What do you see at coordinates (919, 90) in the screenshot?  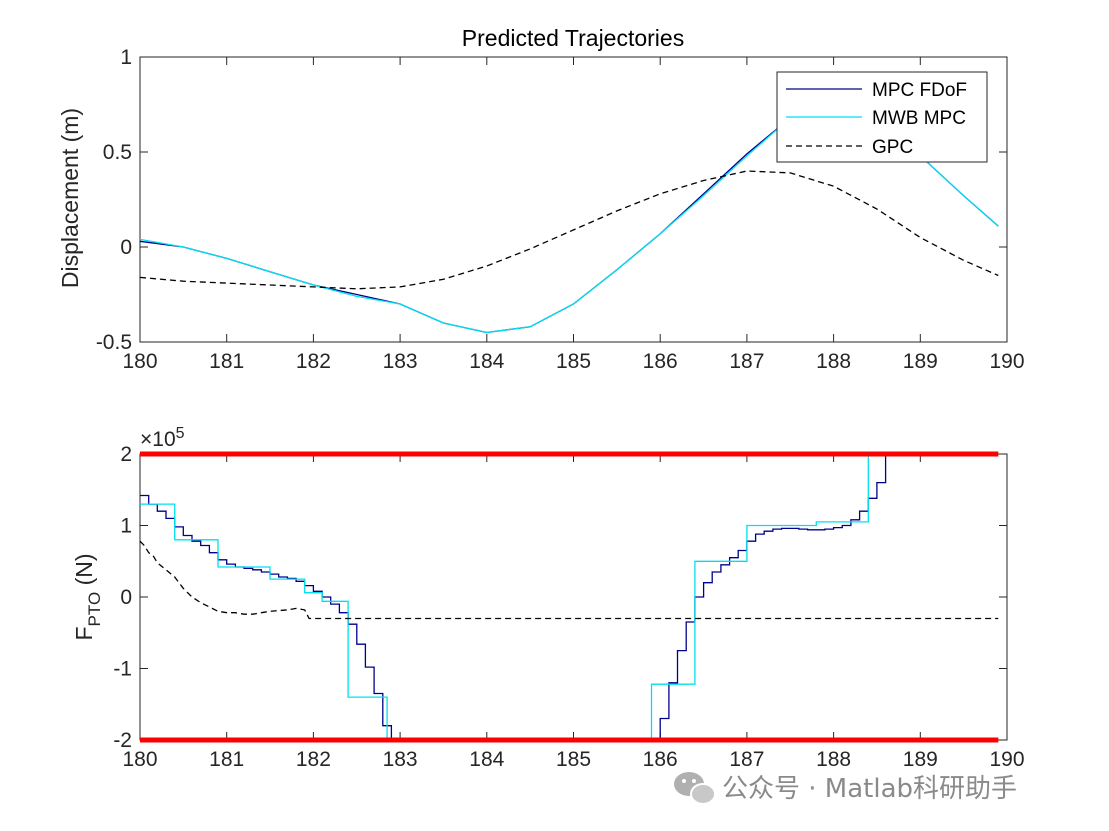 I see `legend-label-mpc-fdof: MPC FDoF` at bounding box center [919, 90].